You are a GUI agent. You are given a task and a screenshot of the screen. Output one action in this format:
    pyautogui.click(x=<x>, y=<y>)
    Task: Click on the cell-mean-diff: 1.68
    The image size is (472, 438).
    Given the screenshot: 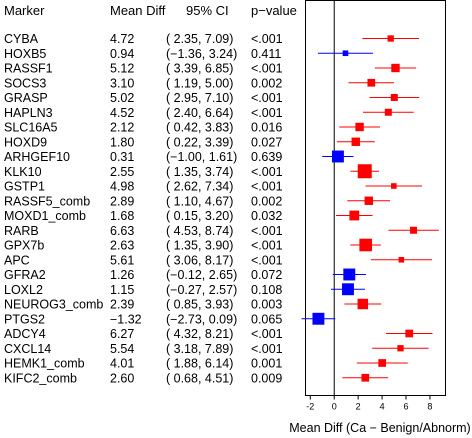 What is the action you would take?
    pyautogui.click(x=122, y=216)
    